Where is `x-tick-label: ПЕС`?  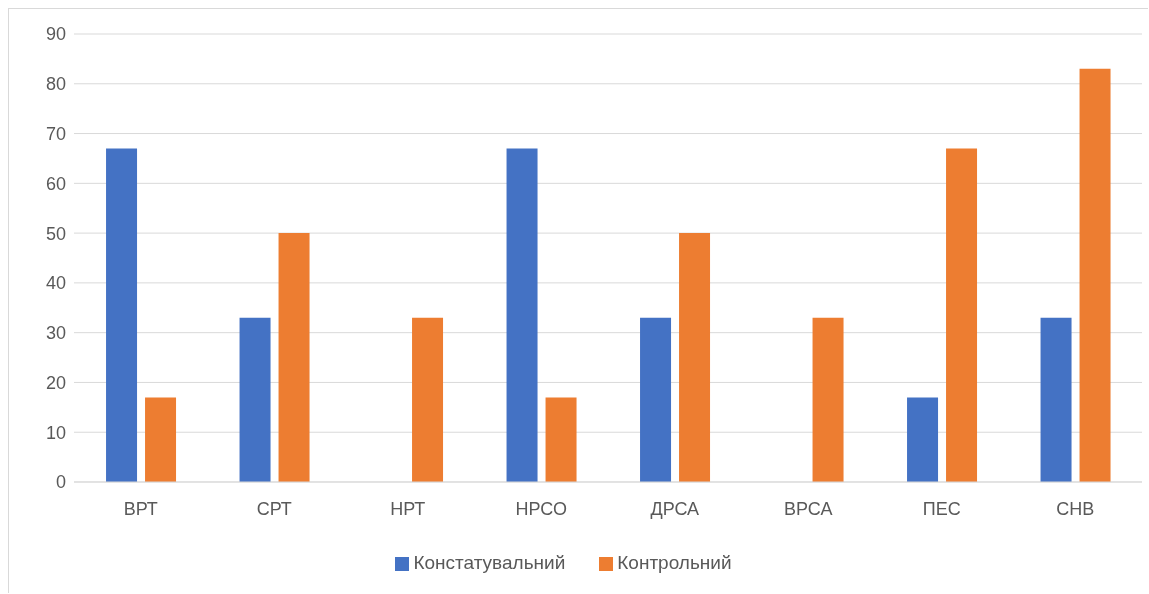 x-tick-label: ПЕС is located at coordinates (941, 508).